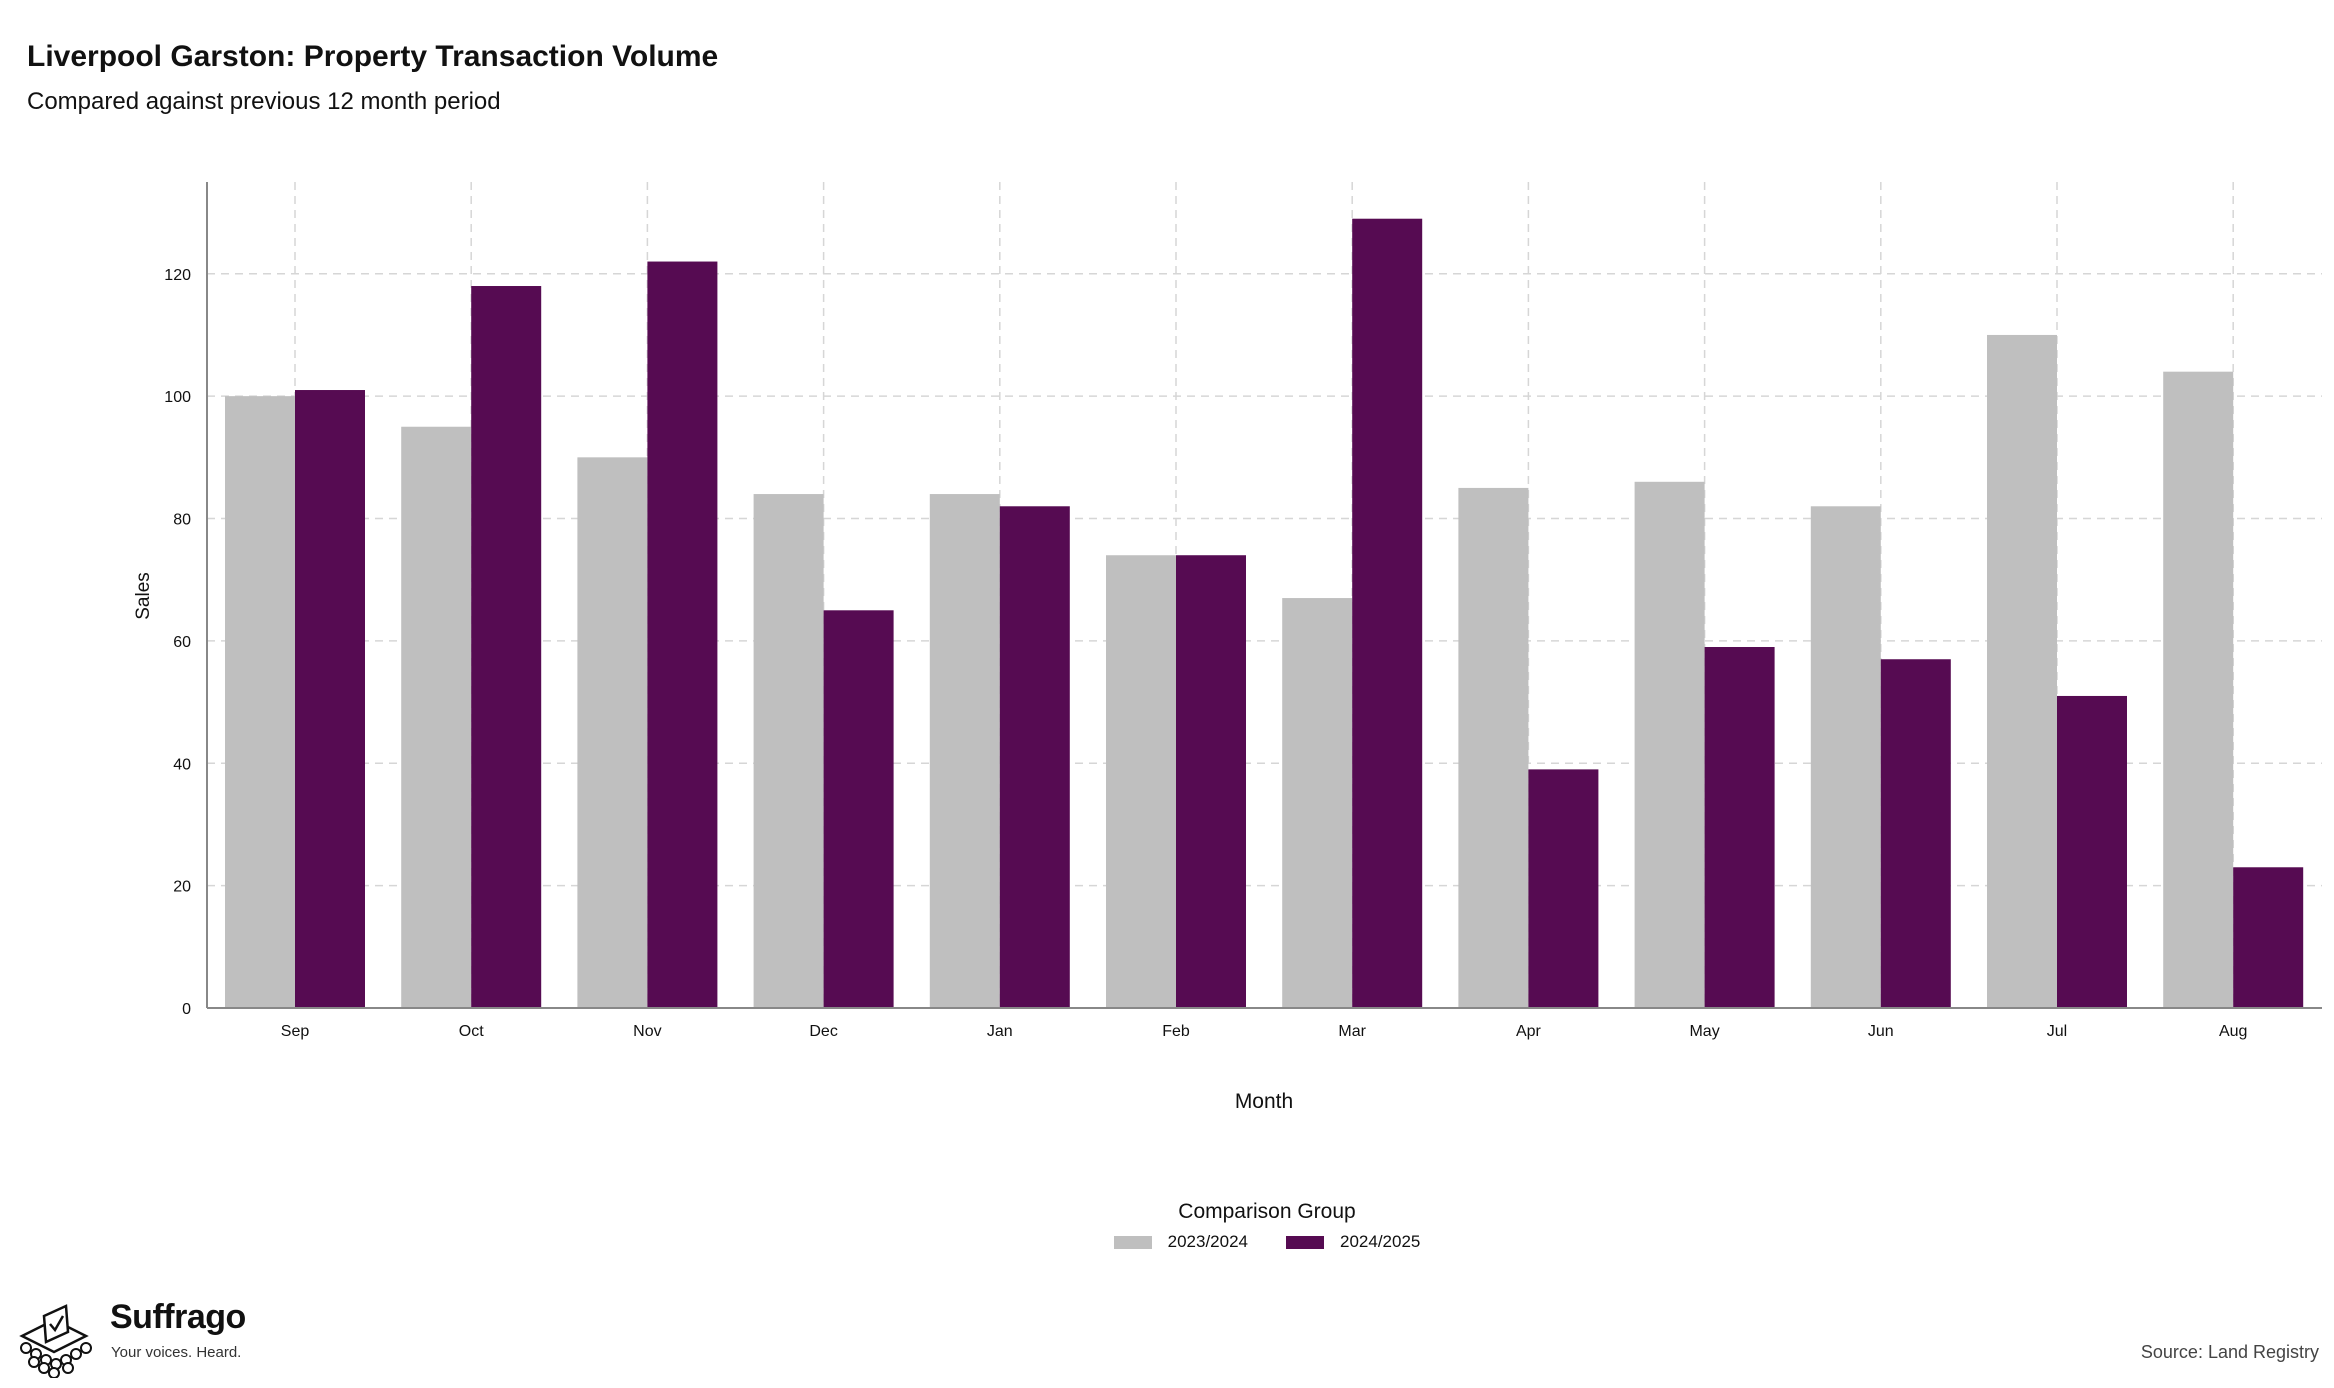 This screenshot has height=1388, width=2334. Describe the element at coordinates (1141, 781) in the screenshot. I see `bar-2023-2024-feb` at that location.